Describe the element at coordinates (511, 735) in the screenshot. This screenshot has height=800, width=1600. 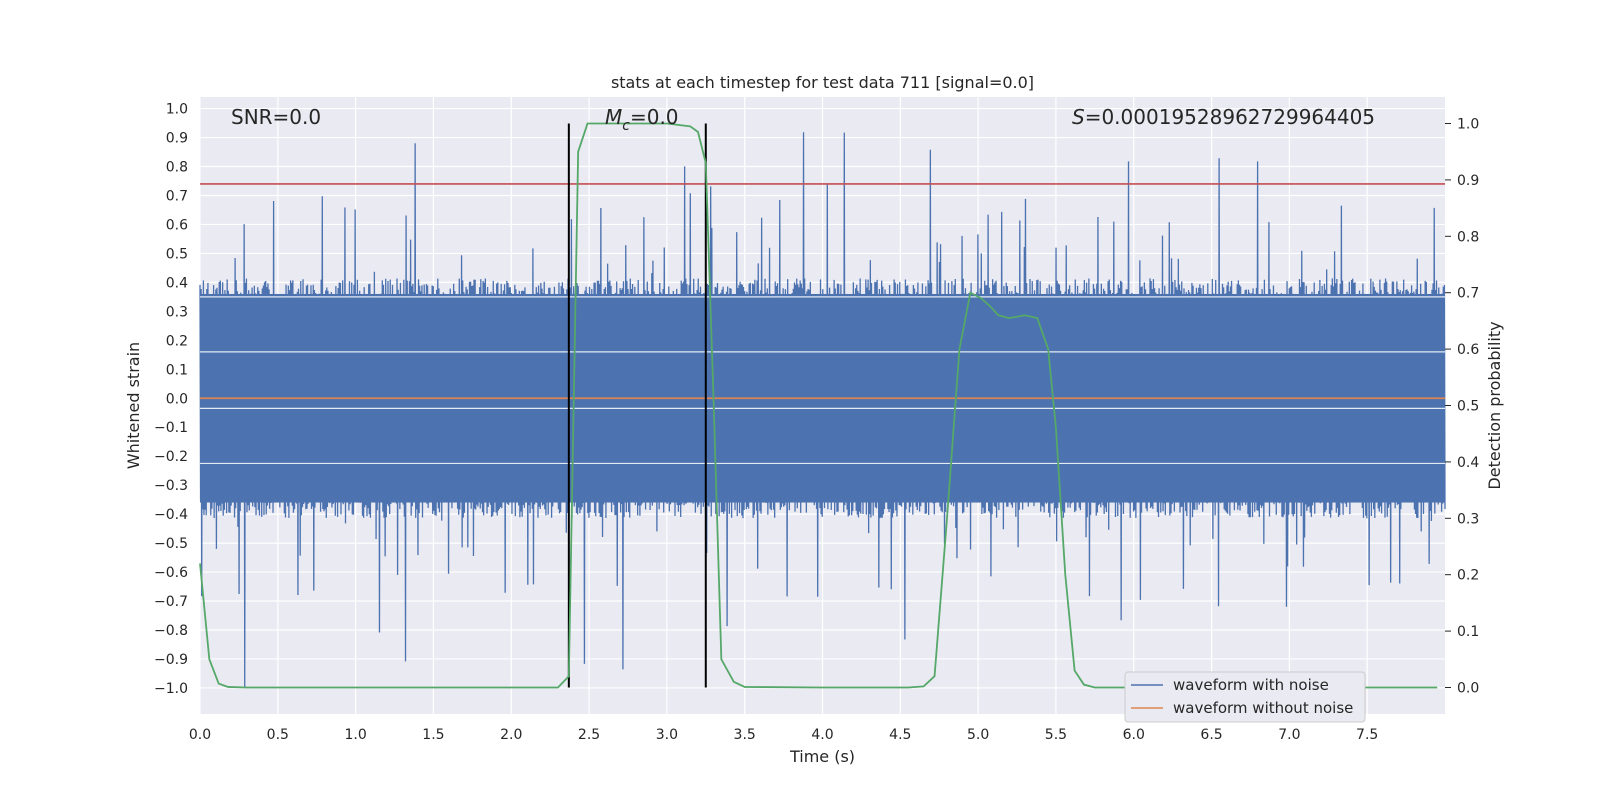
I see `x-tick-label: 2.0` at that location.